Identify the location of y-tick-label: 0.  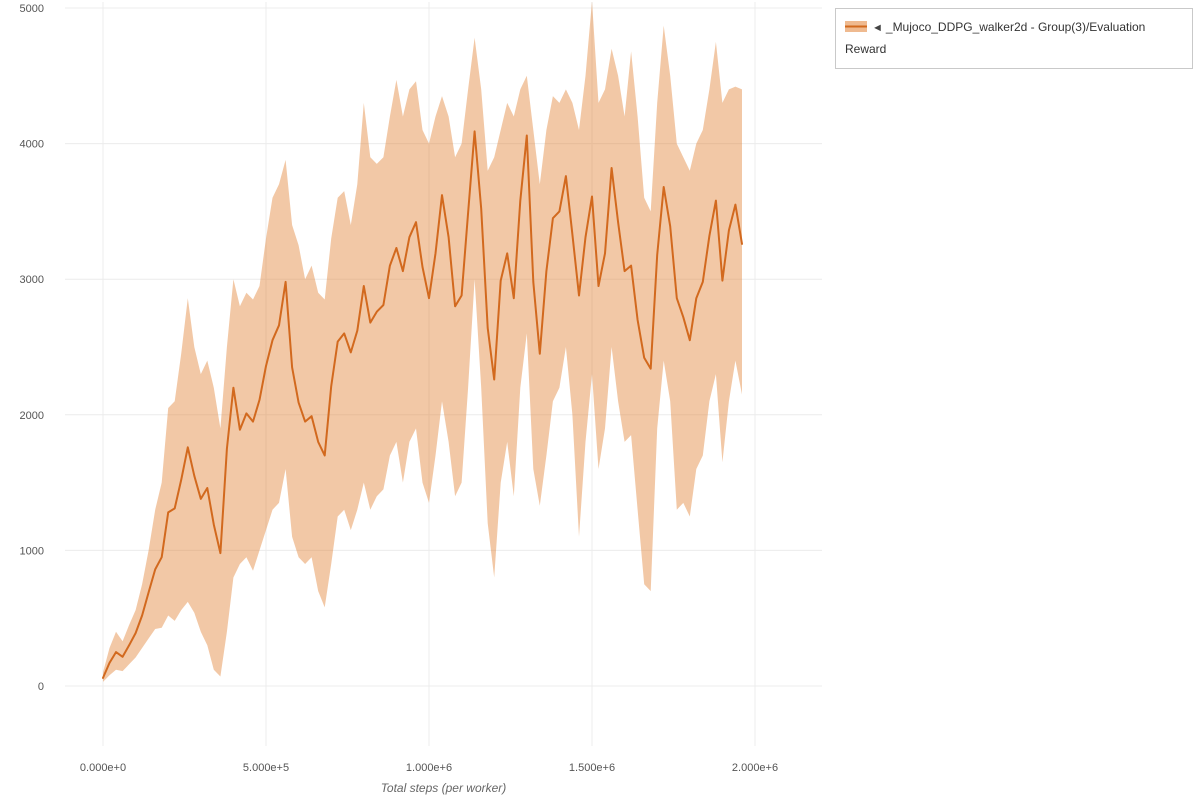
(41, 687).